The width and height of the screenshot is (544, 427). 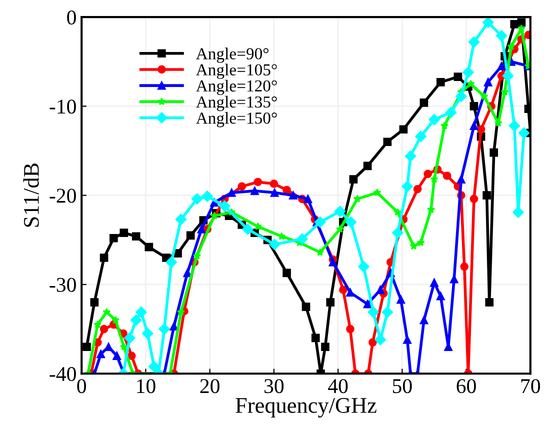 I want to click on y-axis-title: S11/dB, so click(x=31, y=195).